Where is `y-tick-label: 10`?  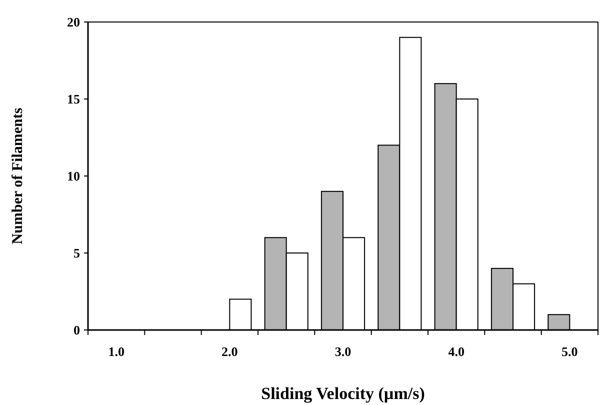
y-tick-label: 10 is located at coordinates (73, 176).